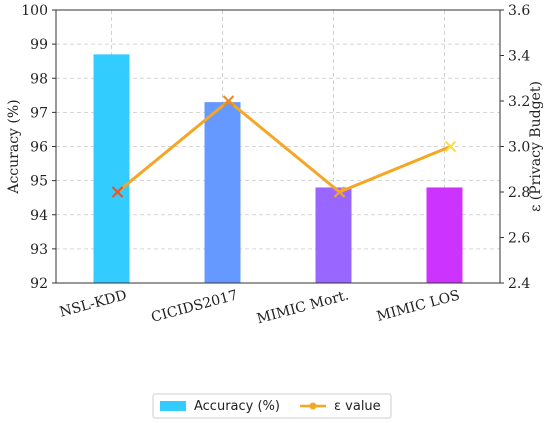 Image resolution: width=550 pixels, height=423 pixels. I want to click on y-tick-label: 98, so click(39, 79).